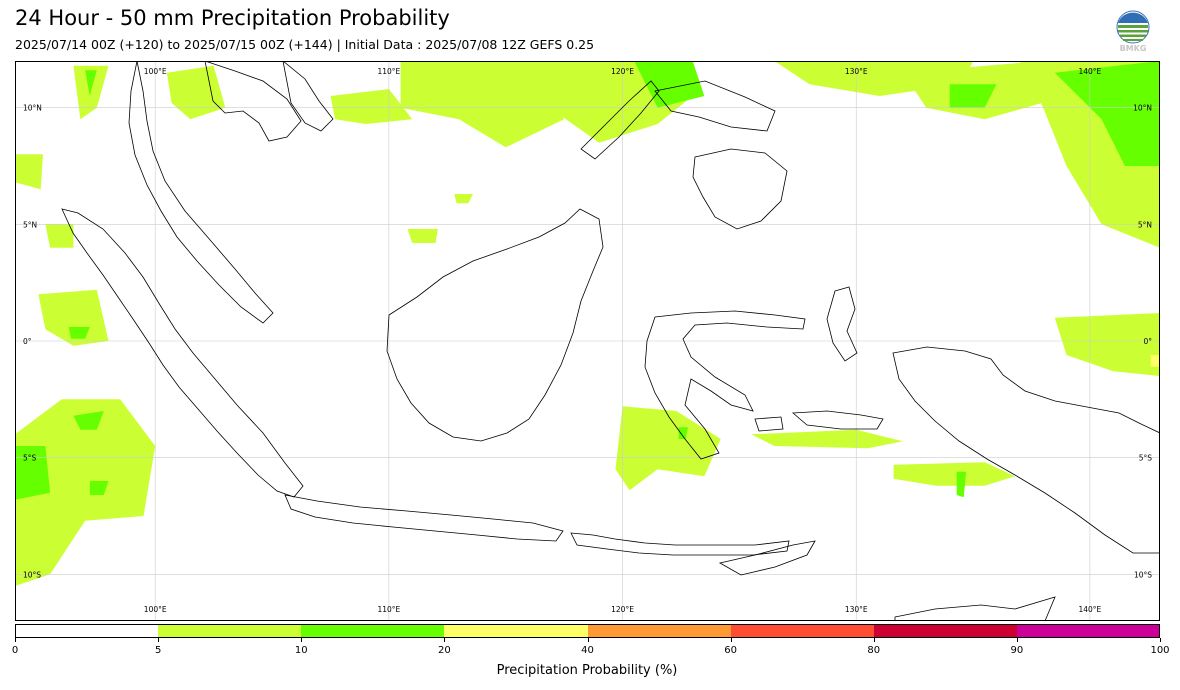 The height and width of the screenshot is (690, 1180). I want to click on colorbar-tick-label: 0, so click(15, 650).